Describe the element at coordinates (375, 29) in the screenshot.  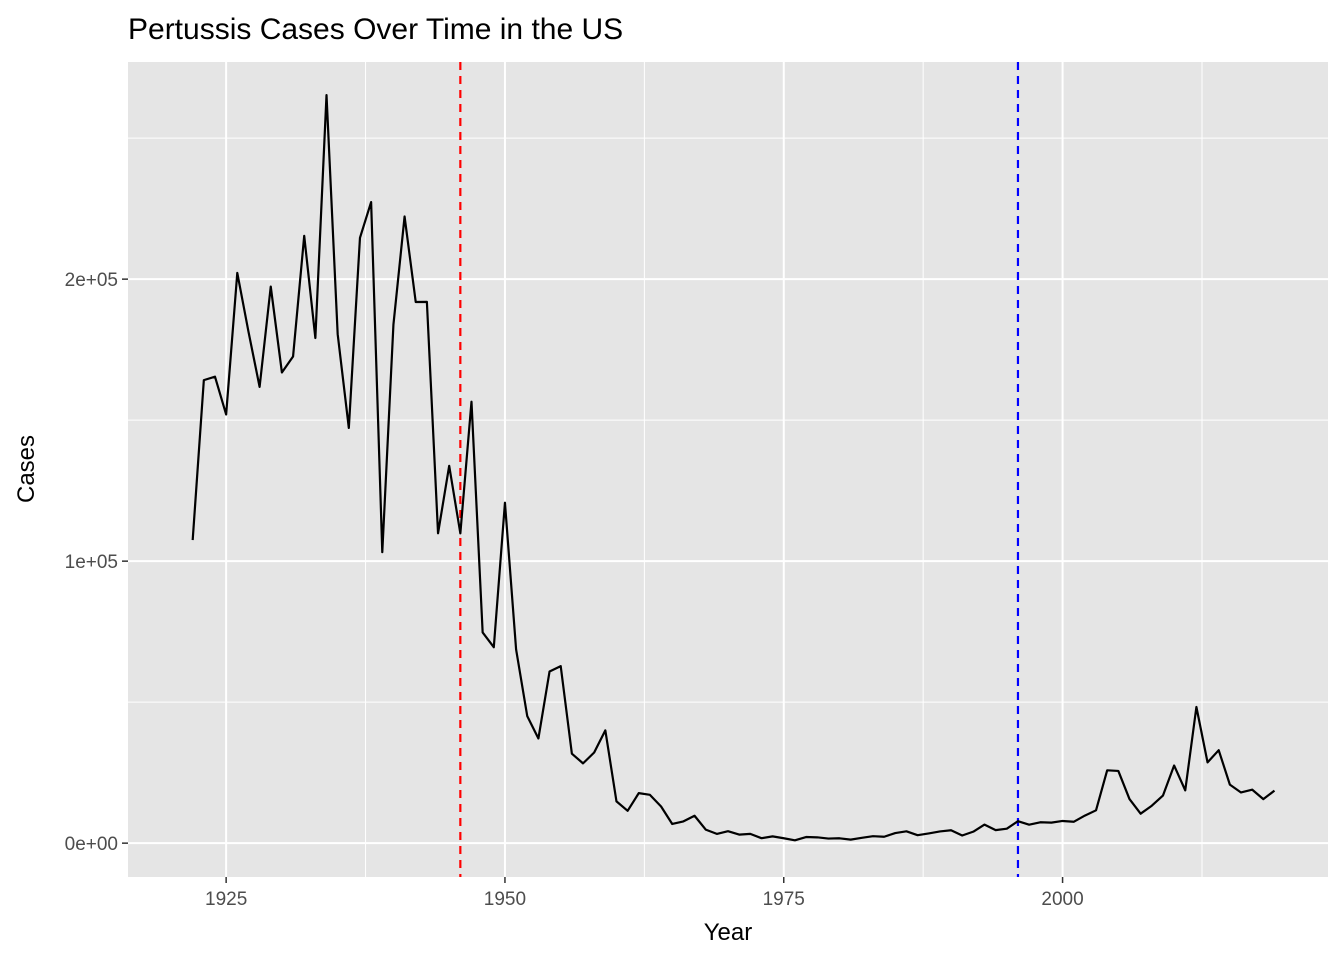
I see `chart-title: Pertussis Cases Over Time in the US` at that location.